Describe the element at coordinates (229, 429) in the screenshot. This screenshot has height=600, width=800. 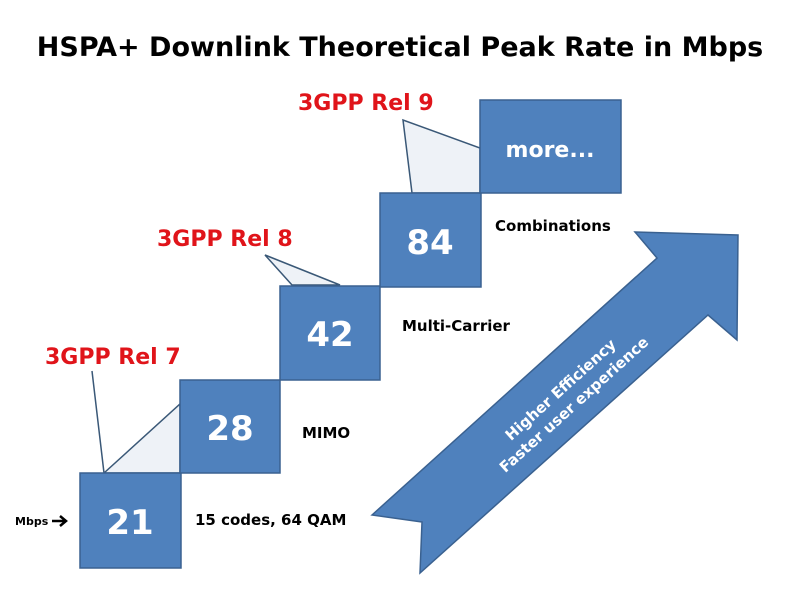
I see `rate-value: 28` at that location.